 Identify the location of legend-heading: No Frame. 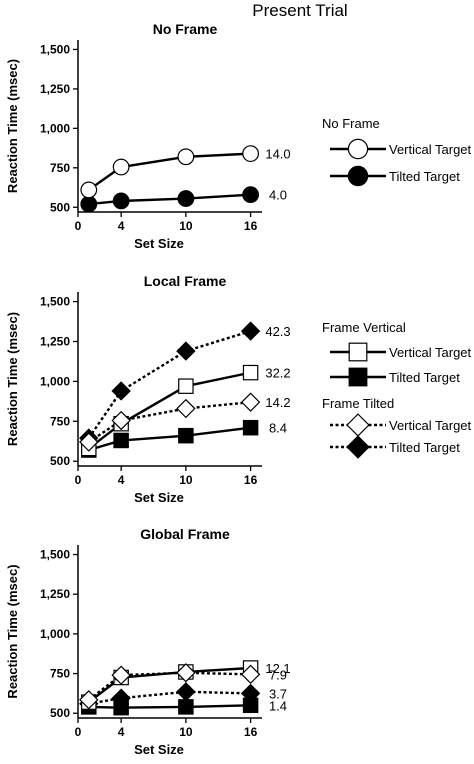
(351, 123).